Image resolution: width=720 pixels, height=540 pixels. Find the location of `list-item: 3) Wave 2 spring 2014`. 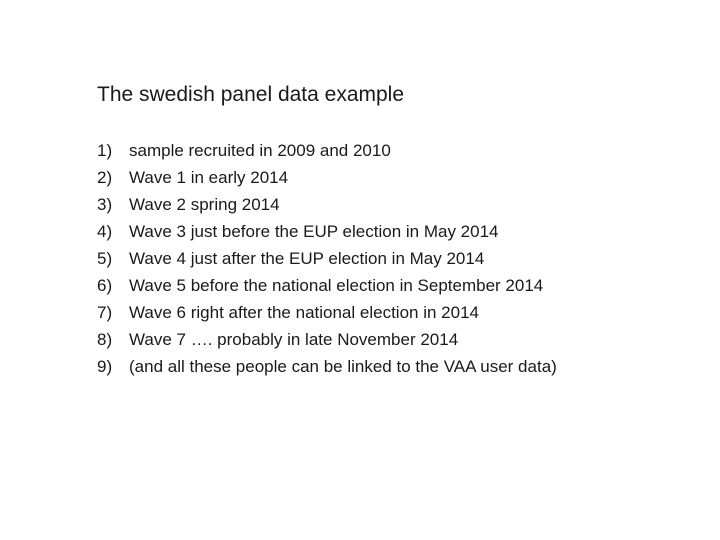

list-item: 3) Wave 2 spring 2014 is located at coordinates (327, 204).